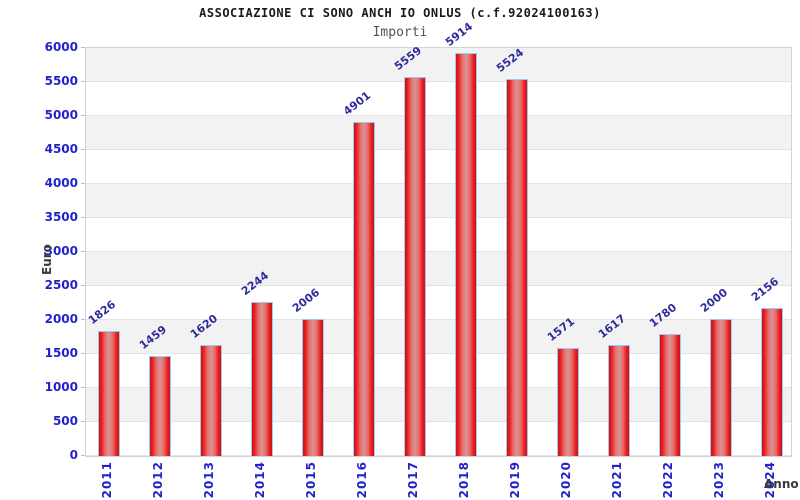 The width and height of the screenshot is (800, 500). I want to click on y-tick-label: 5500, so click(61, 81).